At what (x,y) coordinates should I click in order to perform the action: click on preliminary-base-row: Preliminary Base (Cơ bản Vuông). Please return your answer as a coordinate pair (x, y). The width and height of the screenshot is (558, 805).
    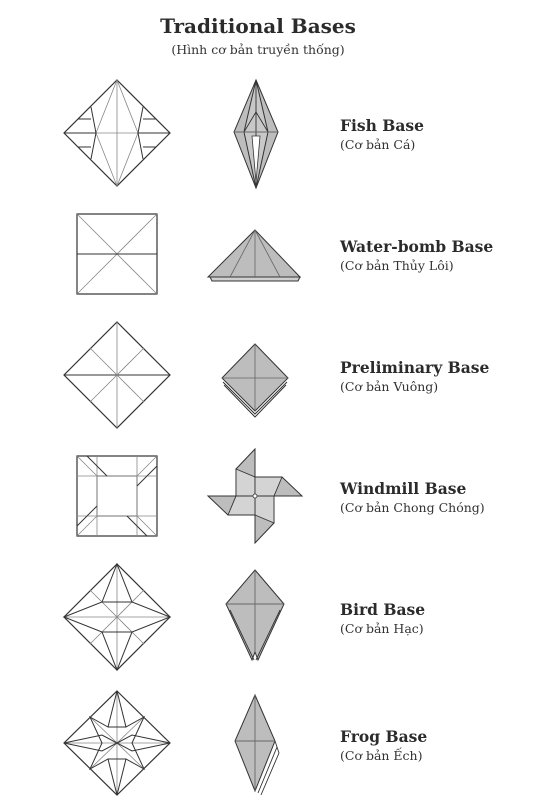
    Looking at the image, I should click on (279, 378).